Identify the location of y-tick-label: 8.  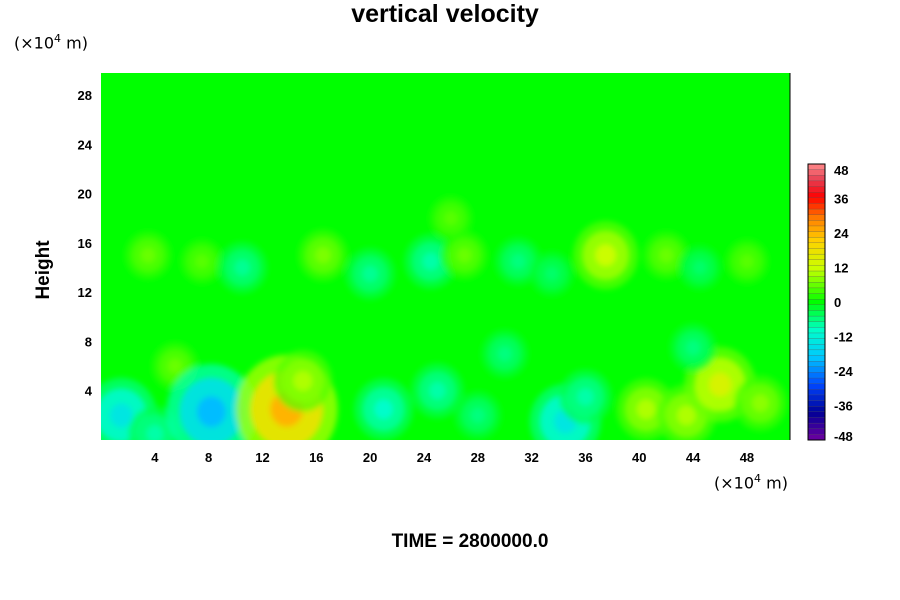
(88, 341).